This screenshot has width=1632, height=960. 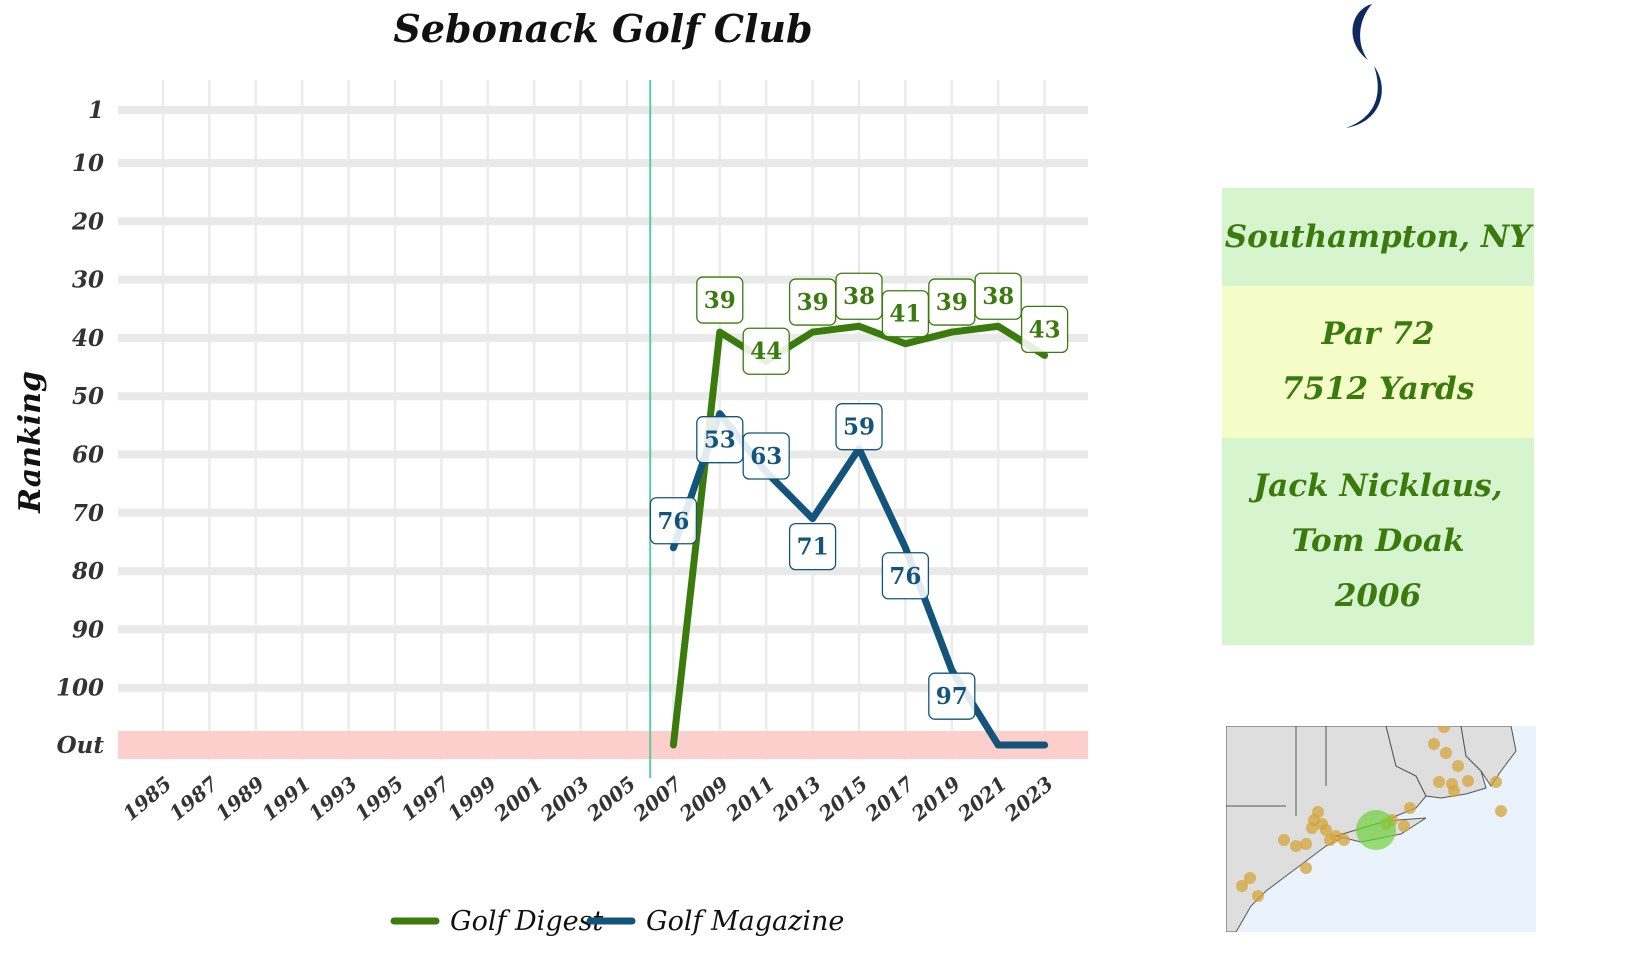 I want to click on x-tick-label: 2019, so click(x=935, y=798).